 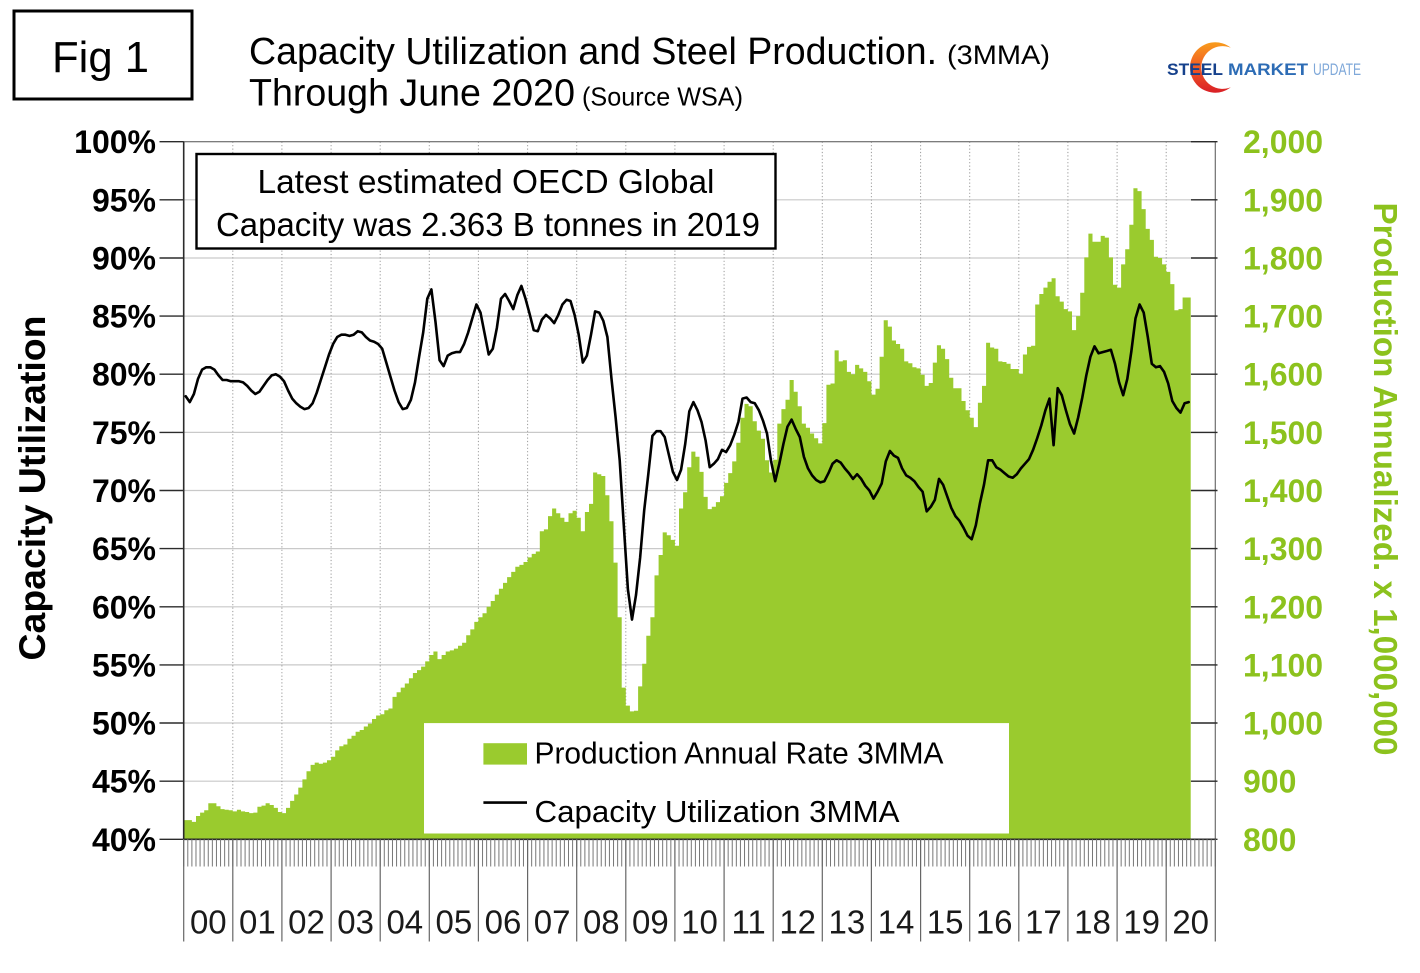 What do you see at coordinates (650, 922) in the screenshot?
I see `svg-text: 09` at bounding box center [650, 922].